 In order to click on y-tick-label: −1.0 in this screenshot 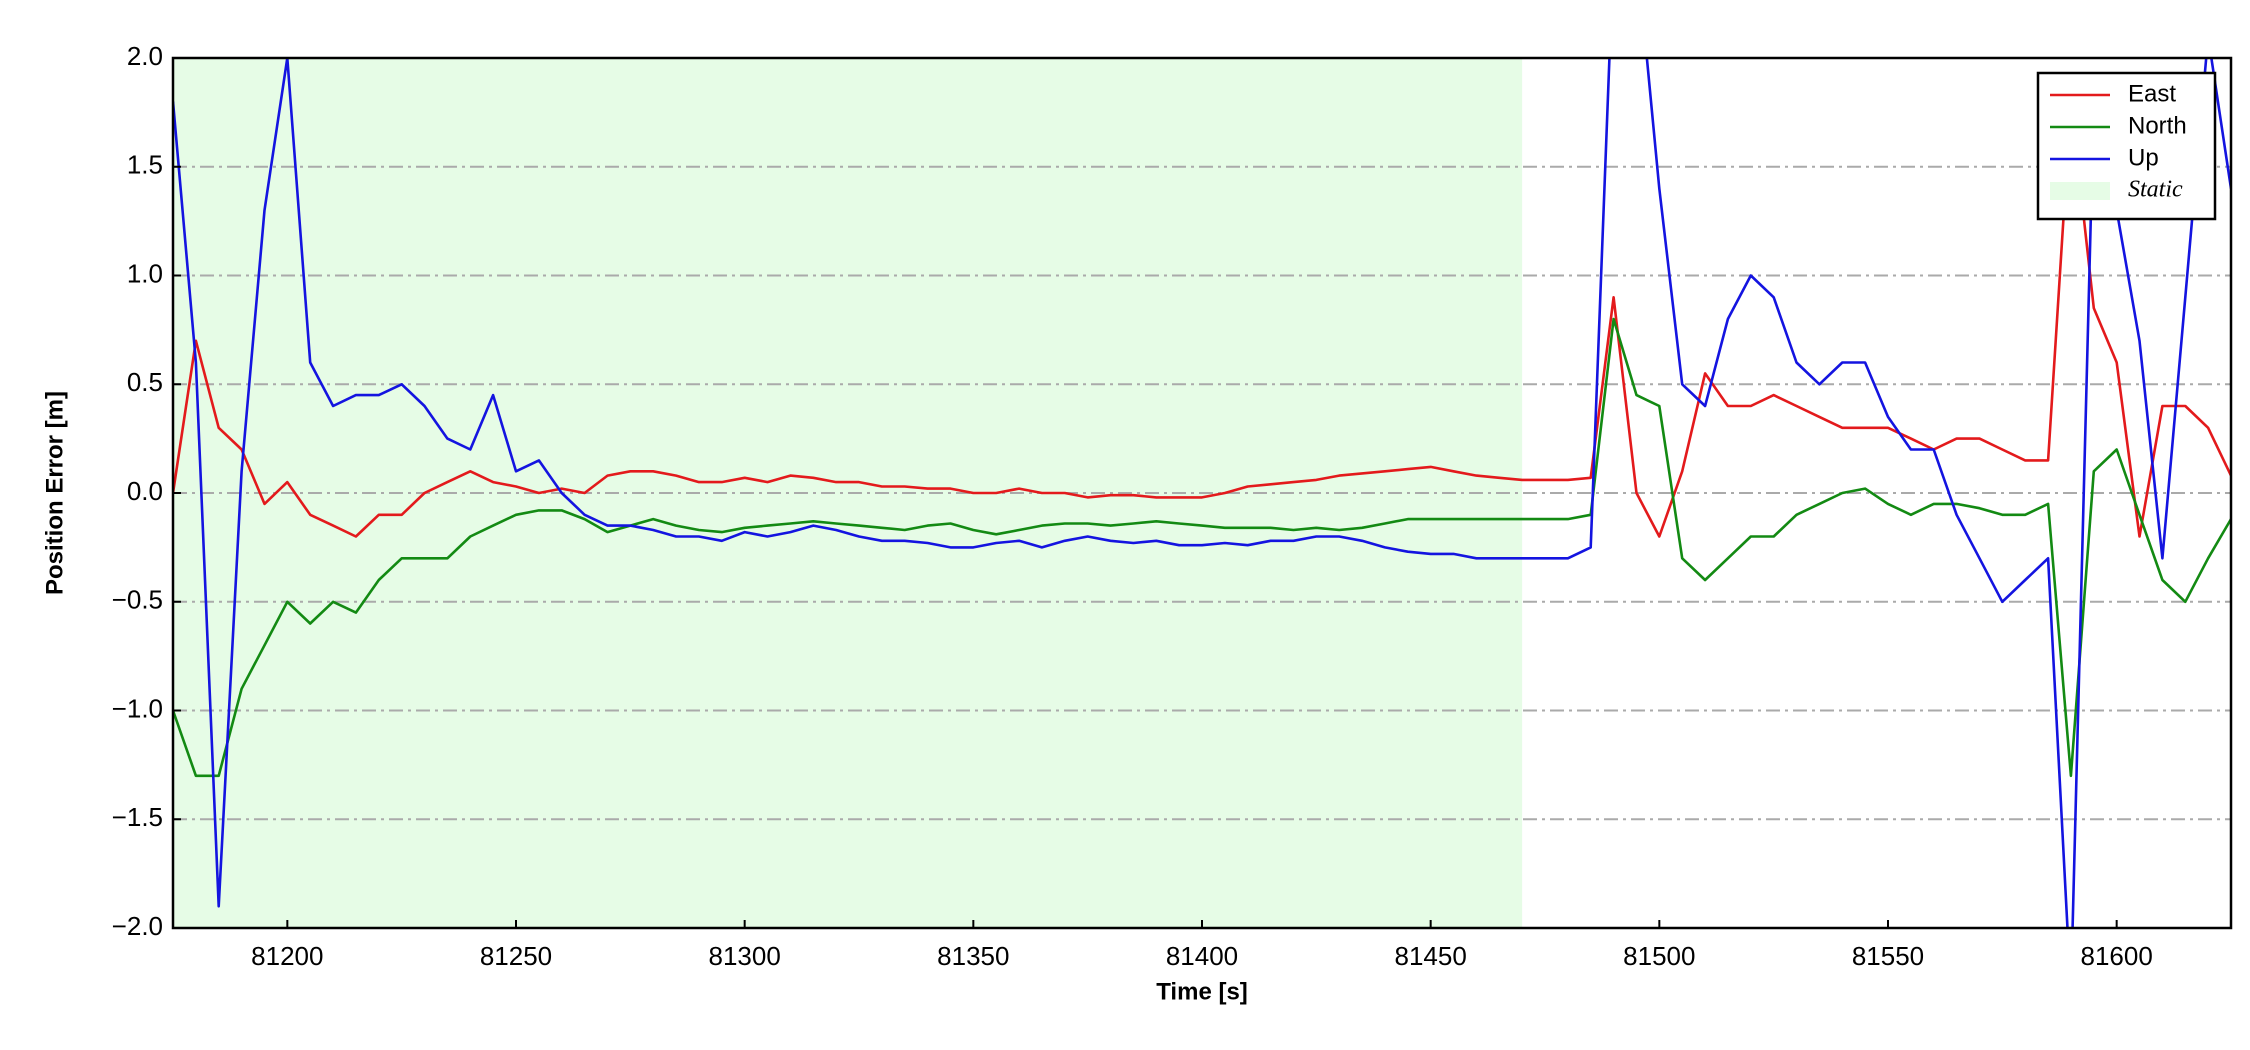, I will do `click(137, 708)`.